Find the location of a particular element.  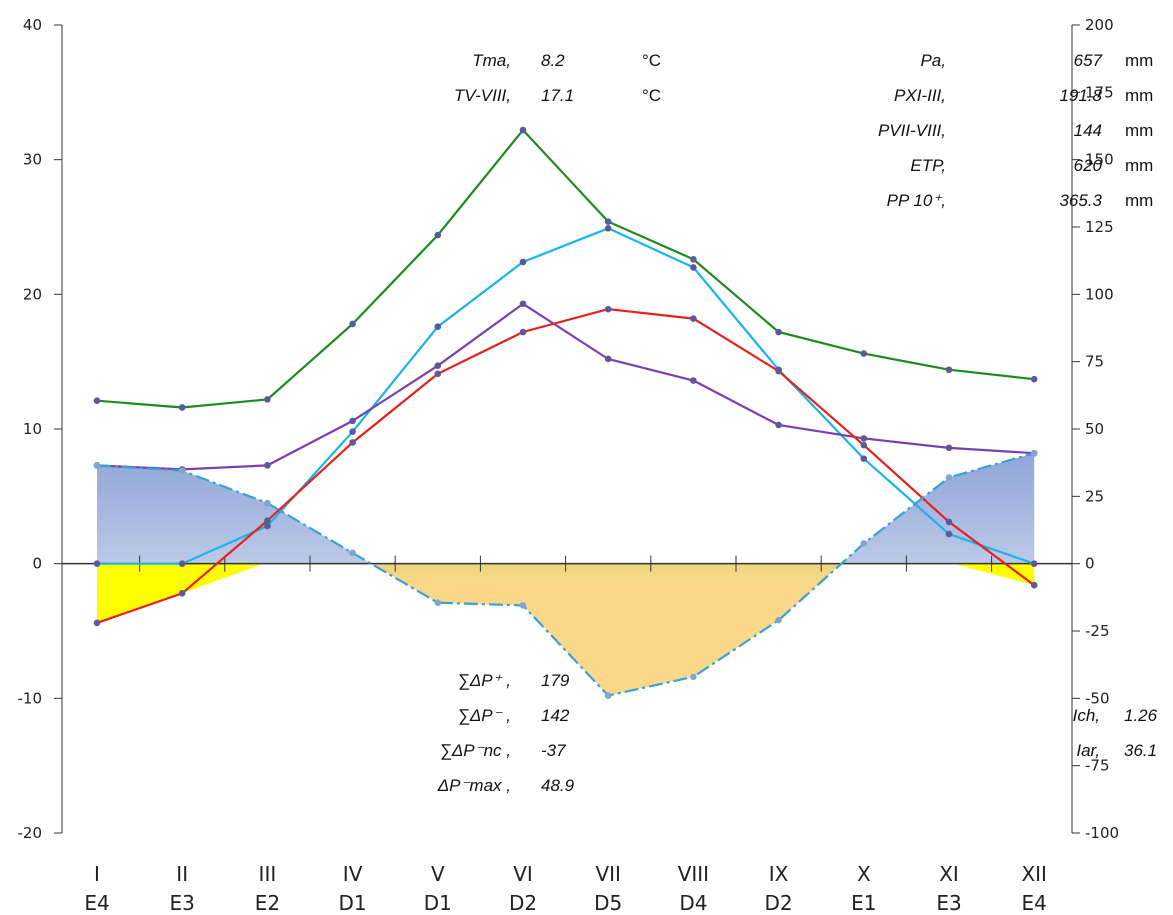

stat-value: 179 is located at coordinates (555, 680).